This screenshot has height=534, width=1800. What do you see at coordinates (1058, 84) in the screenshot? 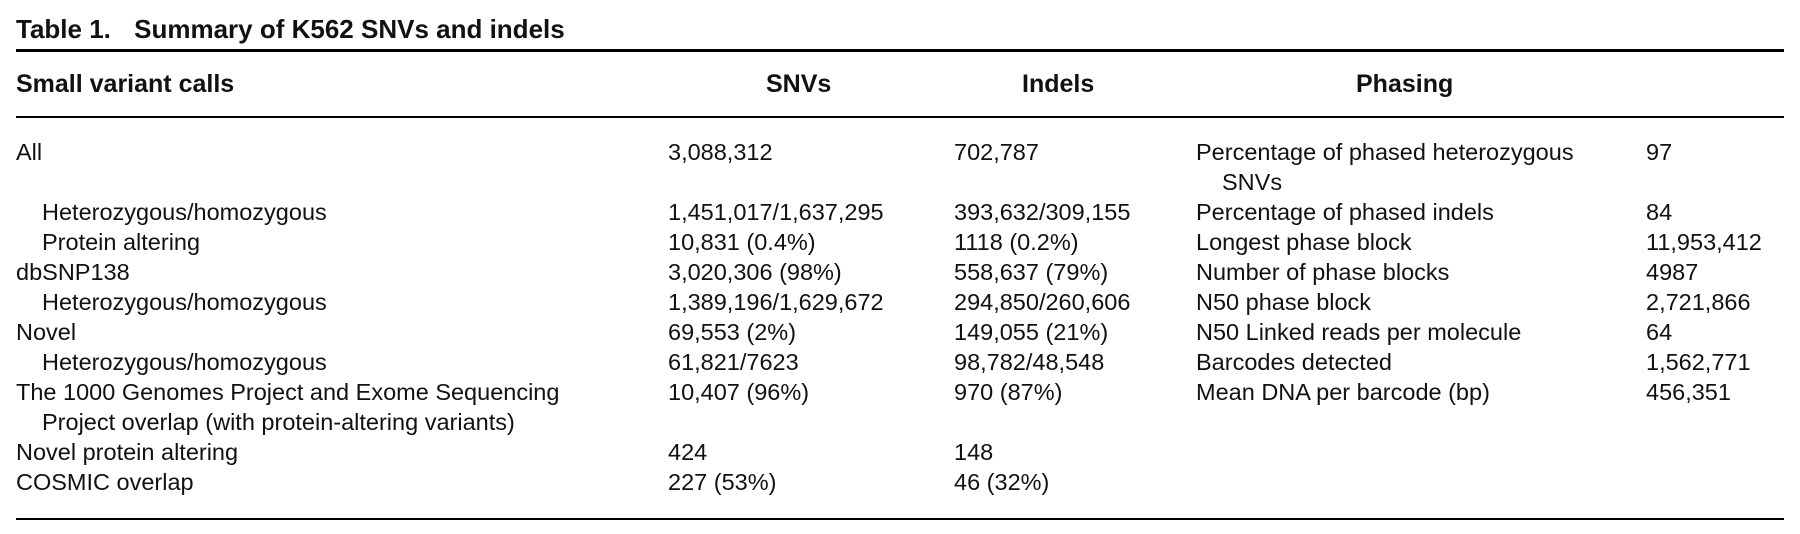
I see `header-indels: Indels` at bounding box center [1058, 84].